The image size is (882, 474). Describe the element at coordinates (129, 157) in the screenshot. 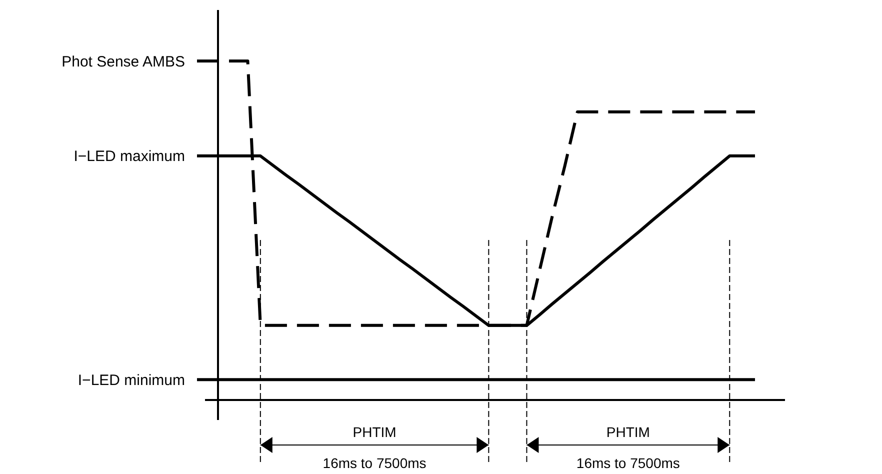

I see `series-label: I−LED maximum` at that location.